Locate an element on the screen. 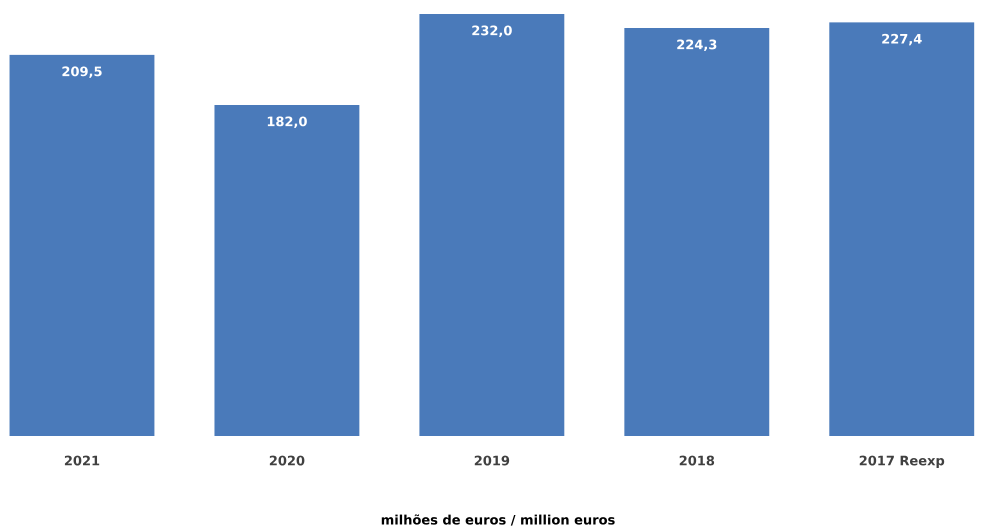 This screenshot has width=996, height=531. data-label: 182,0 is located at coordinates (287, 122).